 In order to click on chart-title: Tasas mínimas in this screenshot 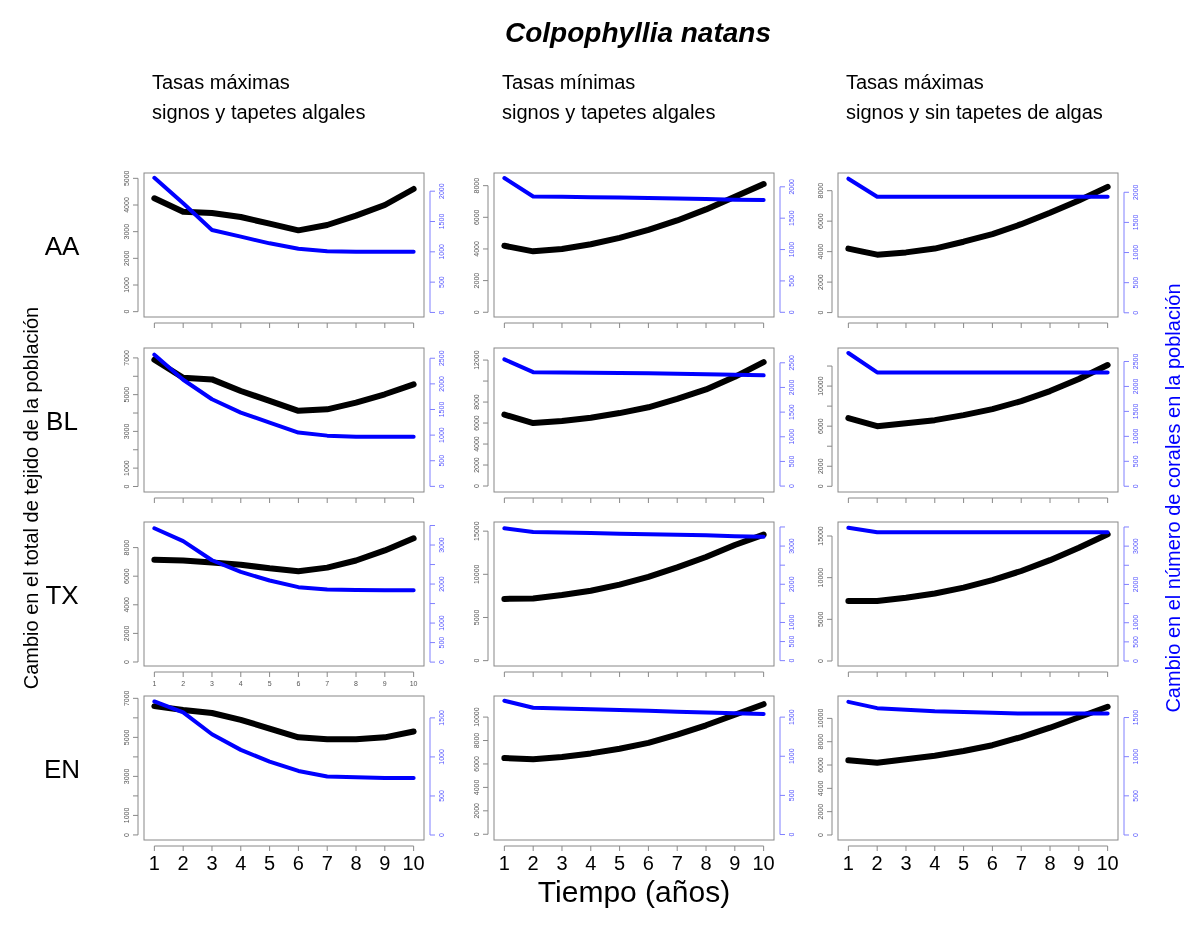, I will do `click(569, 82)`.